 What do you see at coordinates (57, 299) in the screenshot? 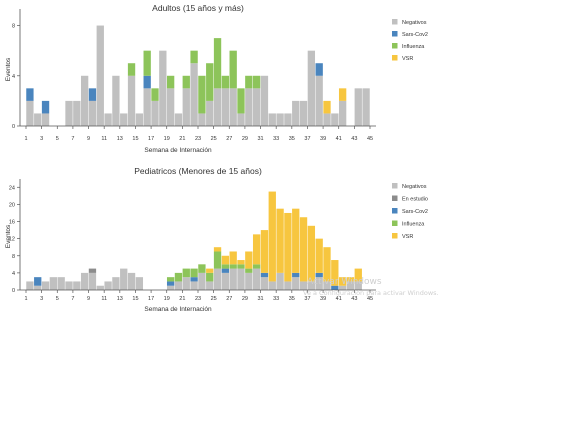
I see `x-tick-label: 5` at bounding box center [57, 299].